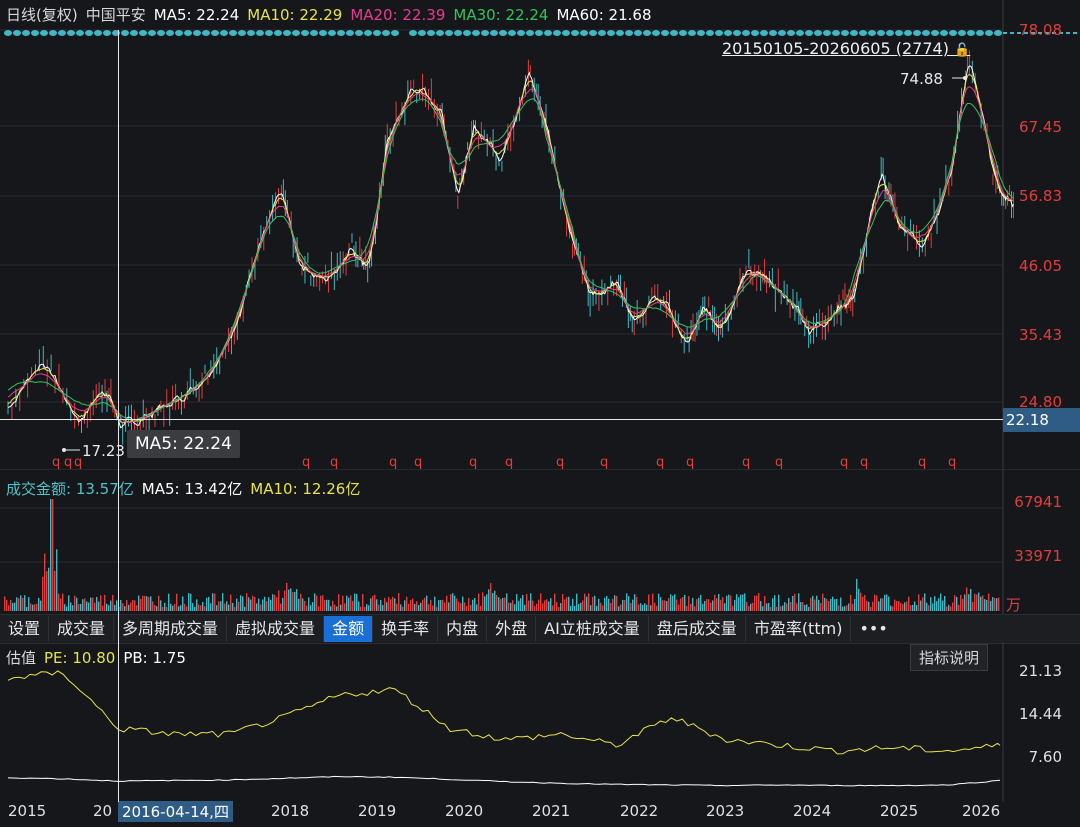  What do you see at coordinates (949, 657) in the screenshot?
I see `indicator-help-button: 指标说明` at bounding box center [949, 657].